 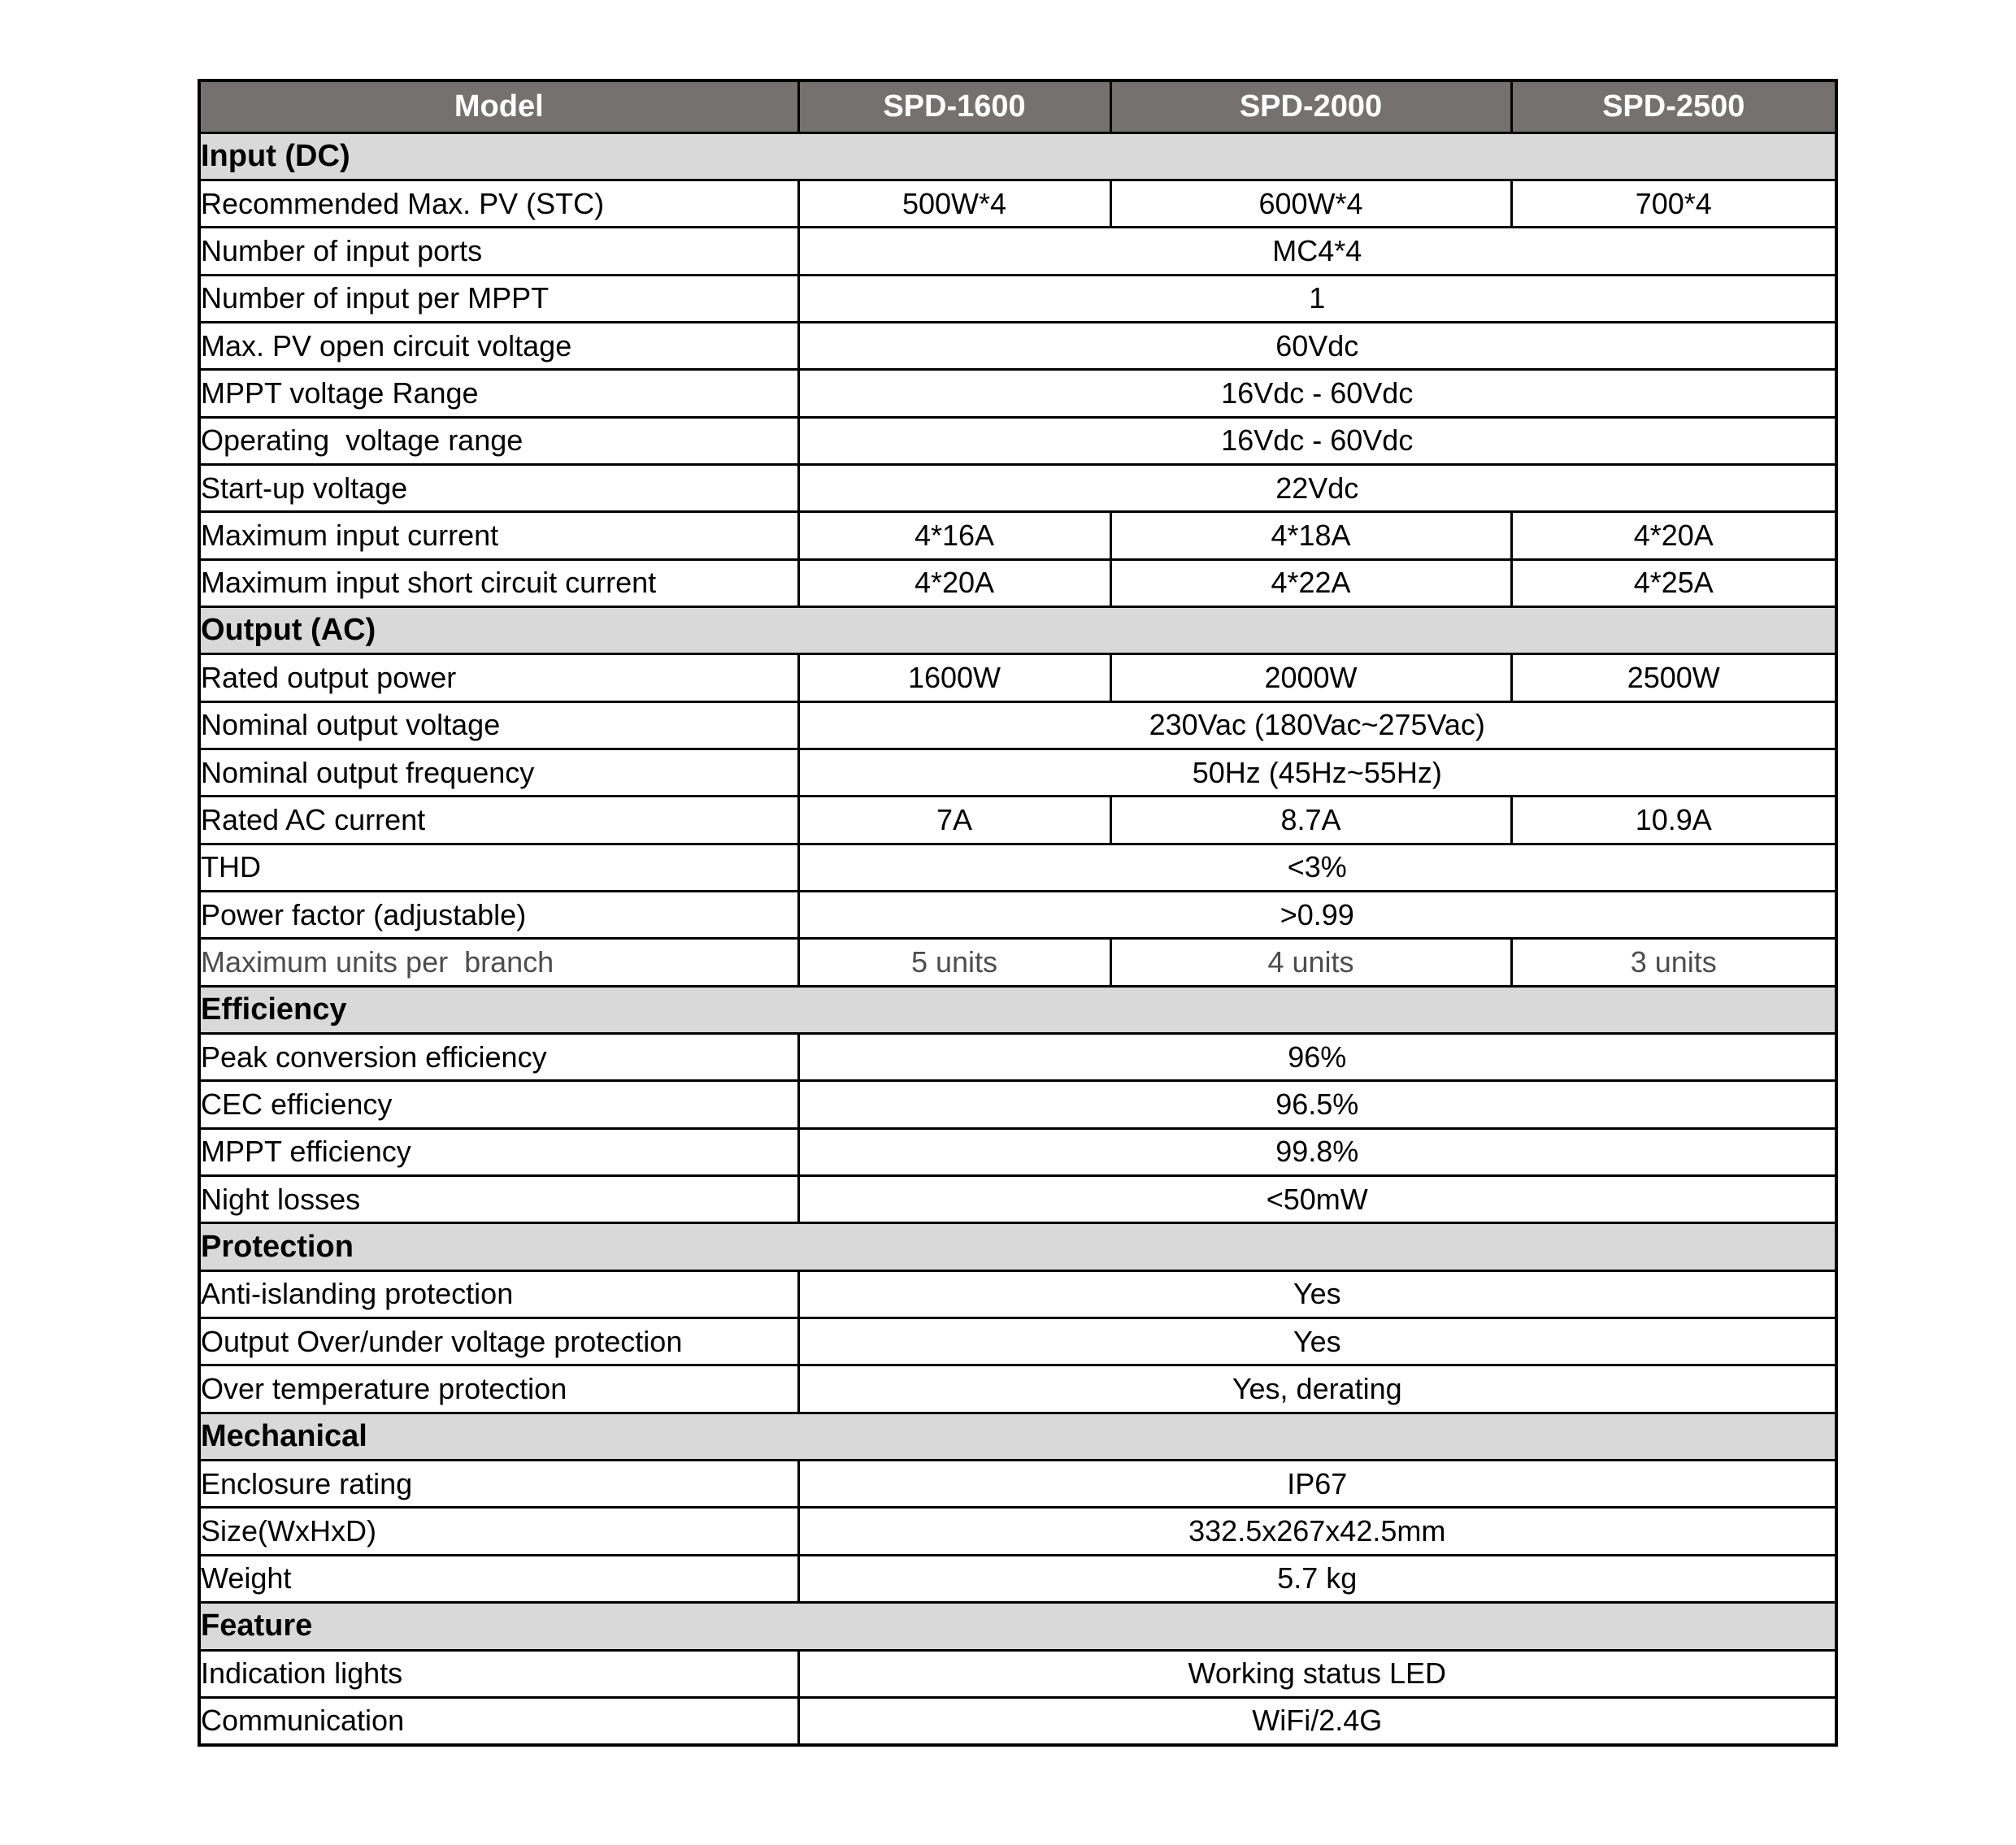 I want to click on section-row: Feature, so click(x=1018, y=1626).